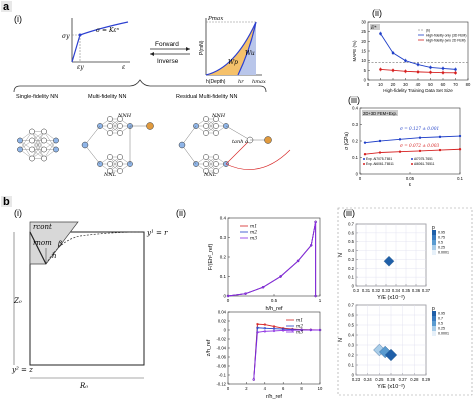 This screenshot has height=401, width=474. What do you see at coordinates (351, 365) in the screenshot?
I see `y-tick-label: 0.1` at bounding box center [351, 365].